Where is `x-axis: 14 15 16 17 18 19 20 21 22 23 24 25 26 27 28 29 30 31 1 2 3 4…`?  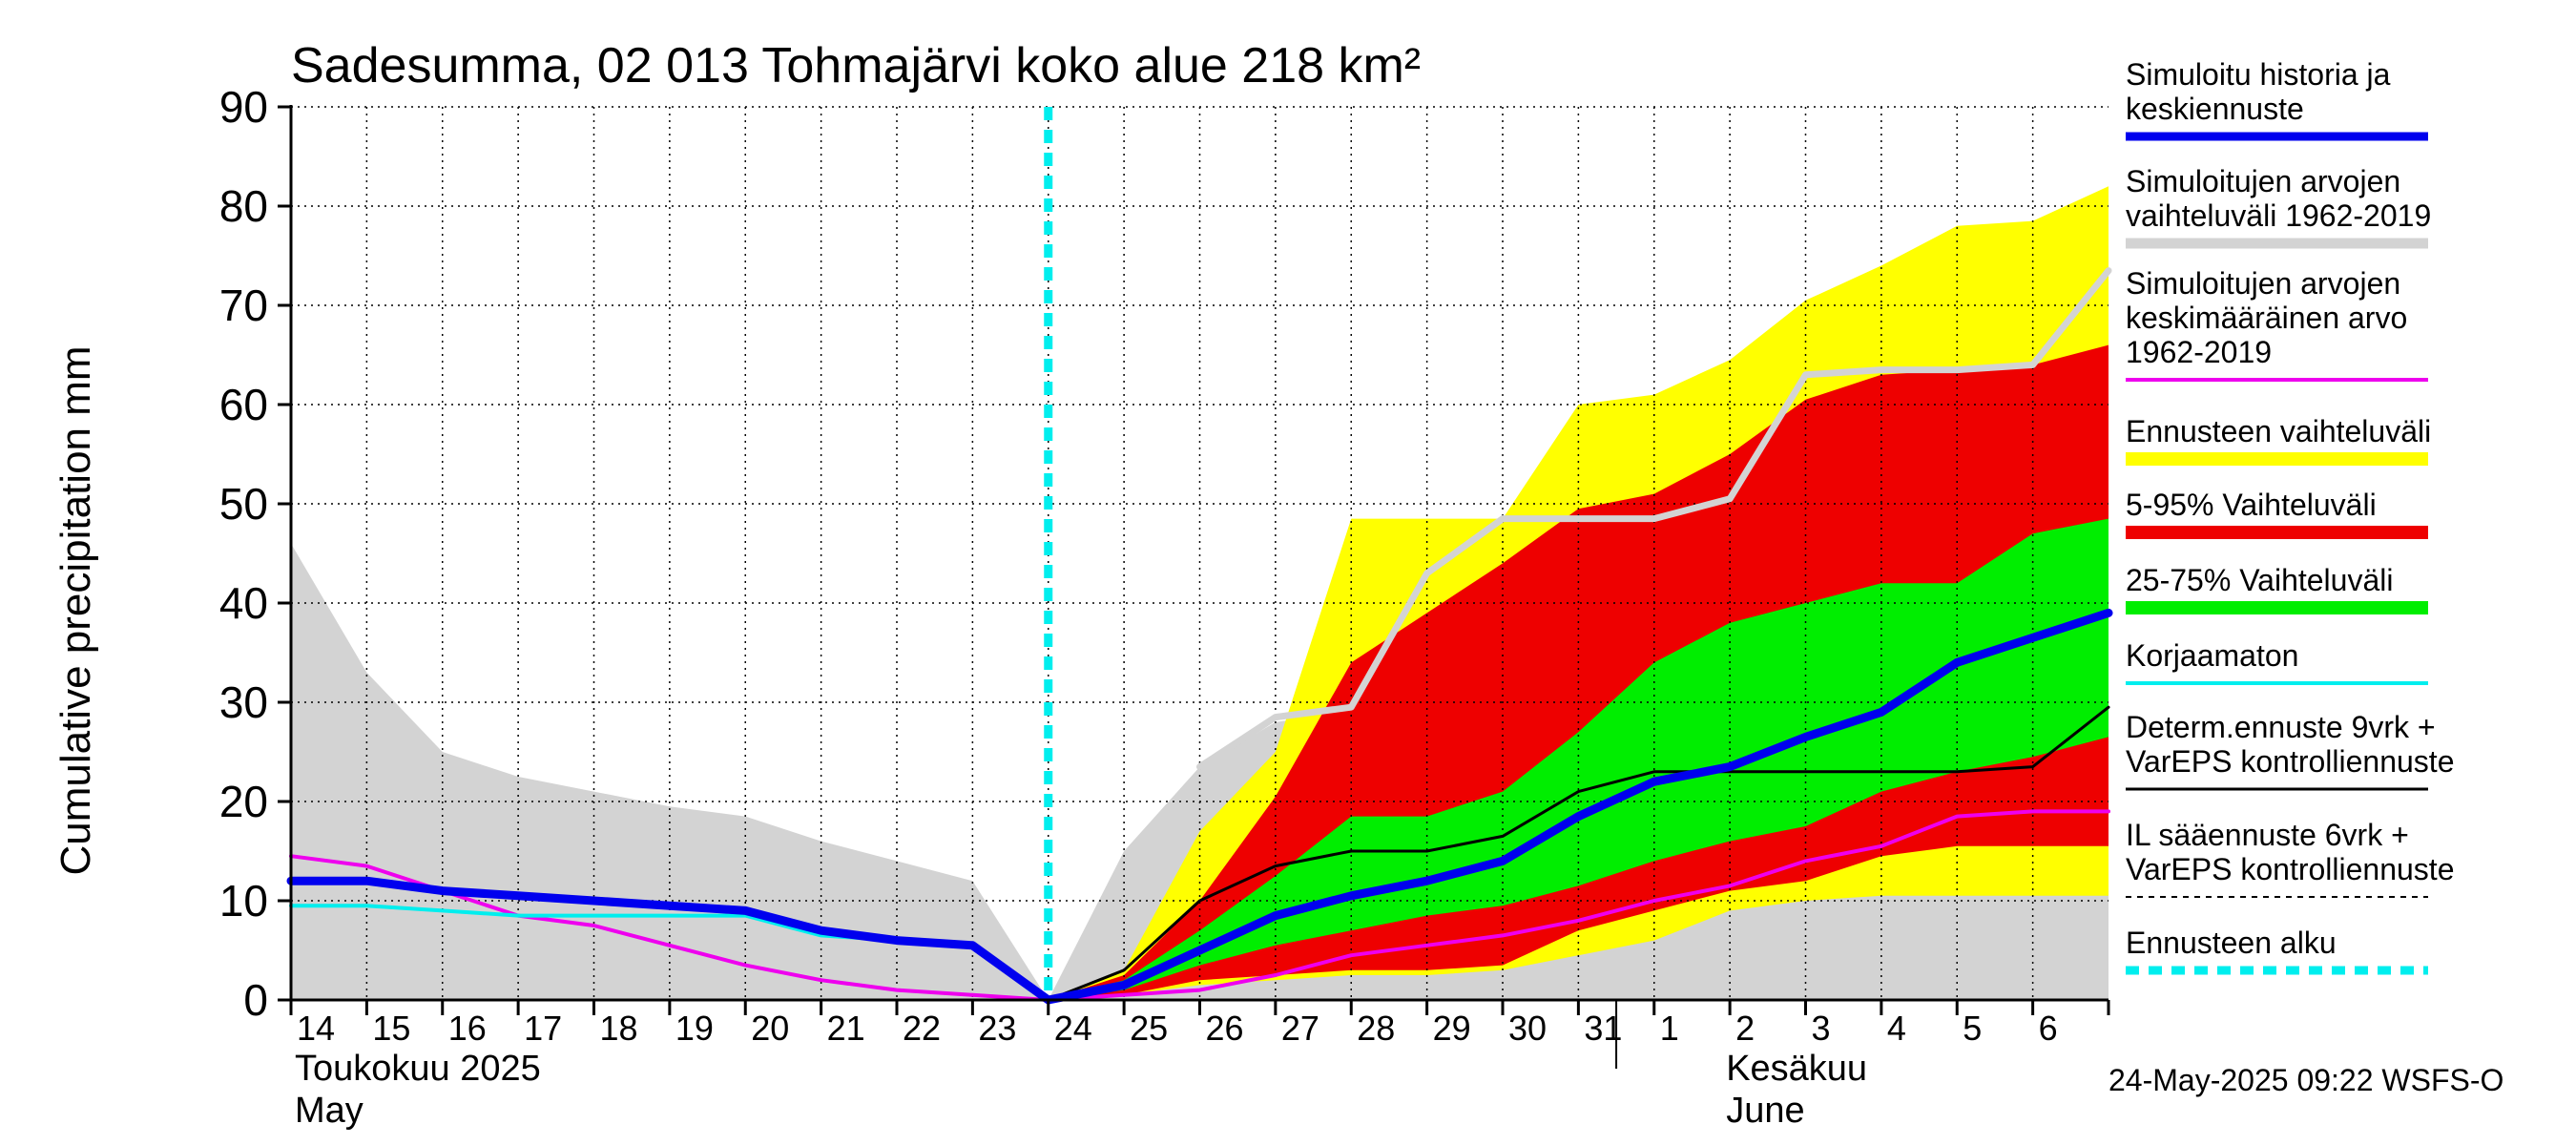
x-axis: 14 15 16 17 18 19 20 21 22 23 24 25 26 27 28 29 30 31 1 2 3 4… is located at coordinates (1199, 1065).